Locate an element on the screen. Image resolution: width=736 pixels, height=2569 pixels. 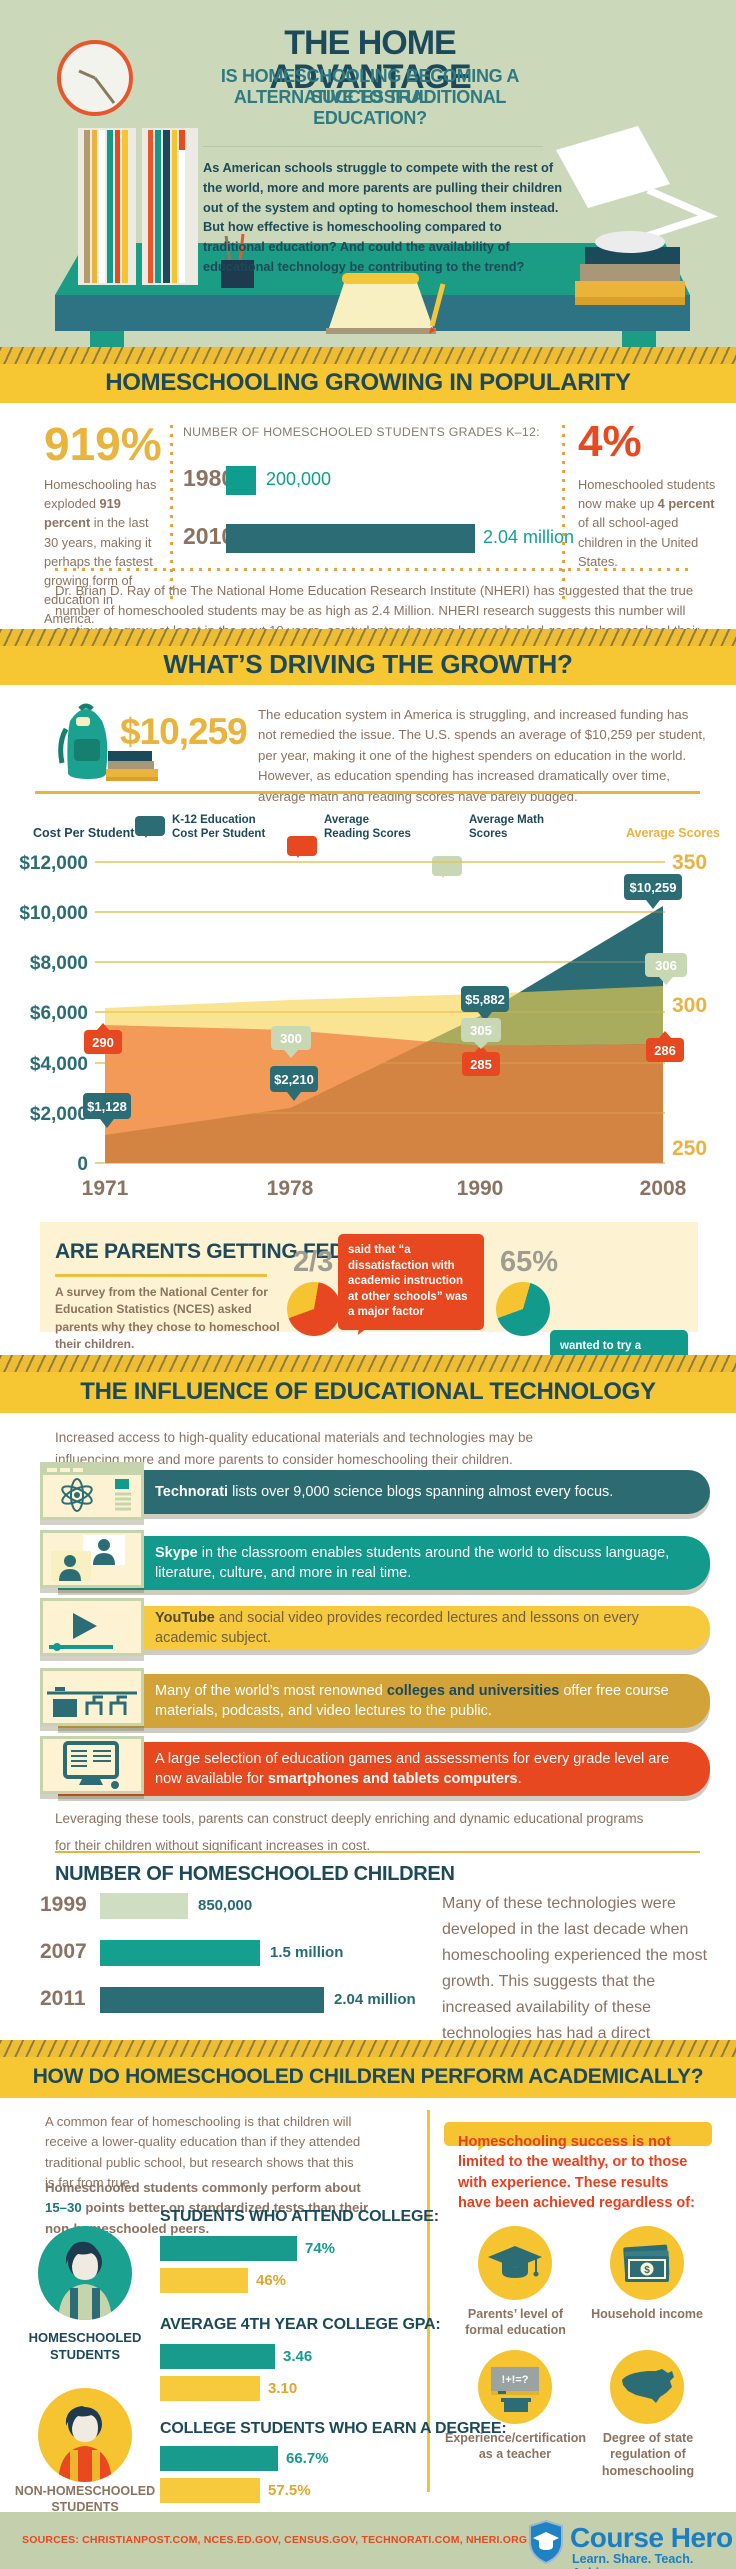
para2-bold: 15–30 is located at coordinates (63, 2208).